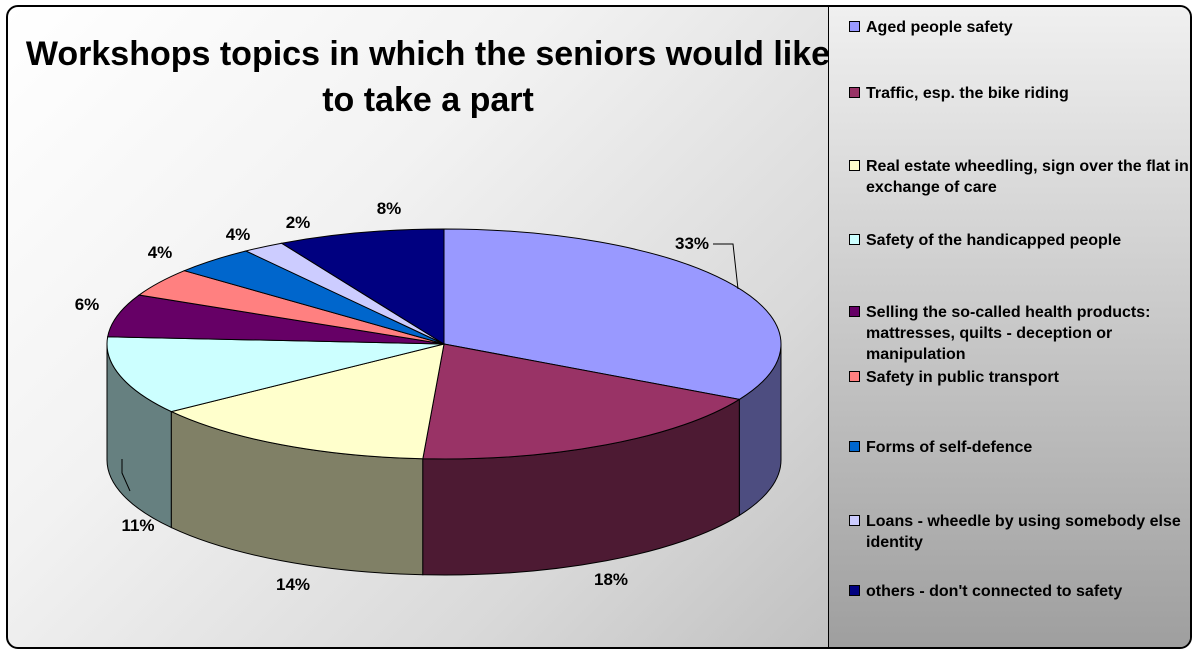 This screenshot has width=1198, height=656. I want to click on data-label: 14%, so click(293, 584).